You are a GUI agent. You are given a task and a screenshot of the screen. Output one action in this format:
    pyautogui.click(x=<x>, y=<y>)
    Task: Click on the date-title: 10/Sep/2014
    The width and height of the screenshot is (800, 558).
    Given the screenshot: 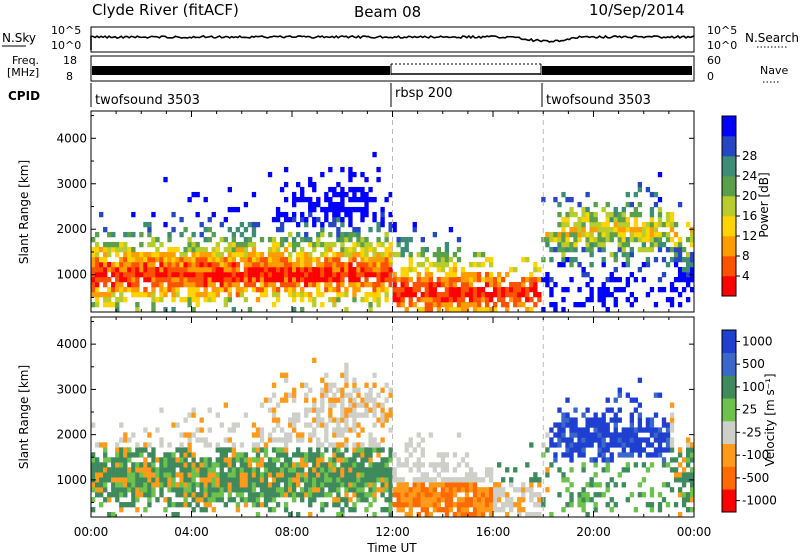 What is the action you would take?
    pyautogui.click(x=637, y=10)
    